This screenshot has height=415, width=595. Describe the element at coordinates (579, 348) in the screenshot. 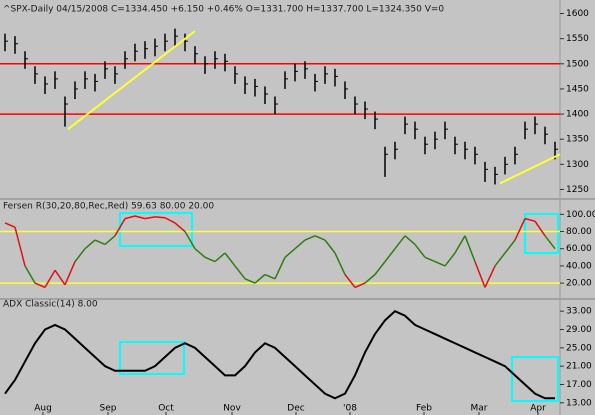

I see `y-tick-label: 25.00` at that location.